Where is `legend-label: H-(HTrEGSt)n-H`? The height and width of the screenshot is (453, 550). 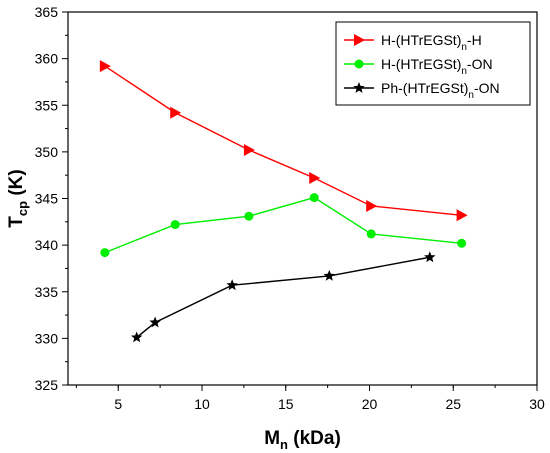 legend-label: H-(HTrEGSt)n-H is located at coordinates (431, 42).